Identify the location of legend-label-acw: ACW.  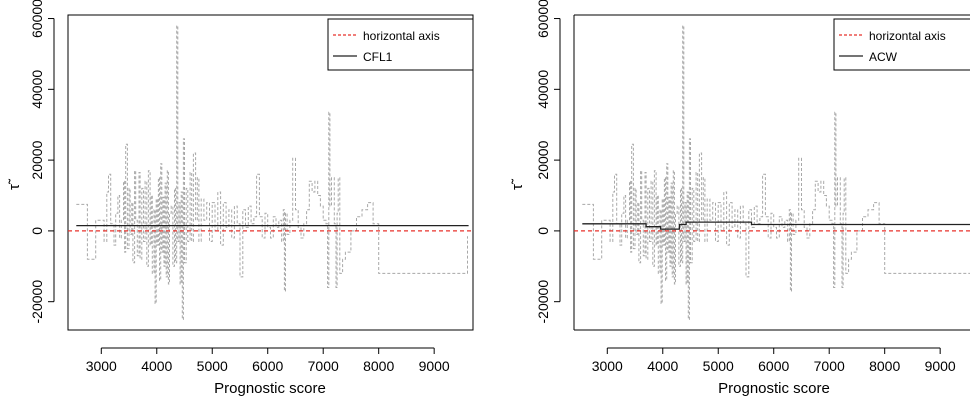
(883, 57).